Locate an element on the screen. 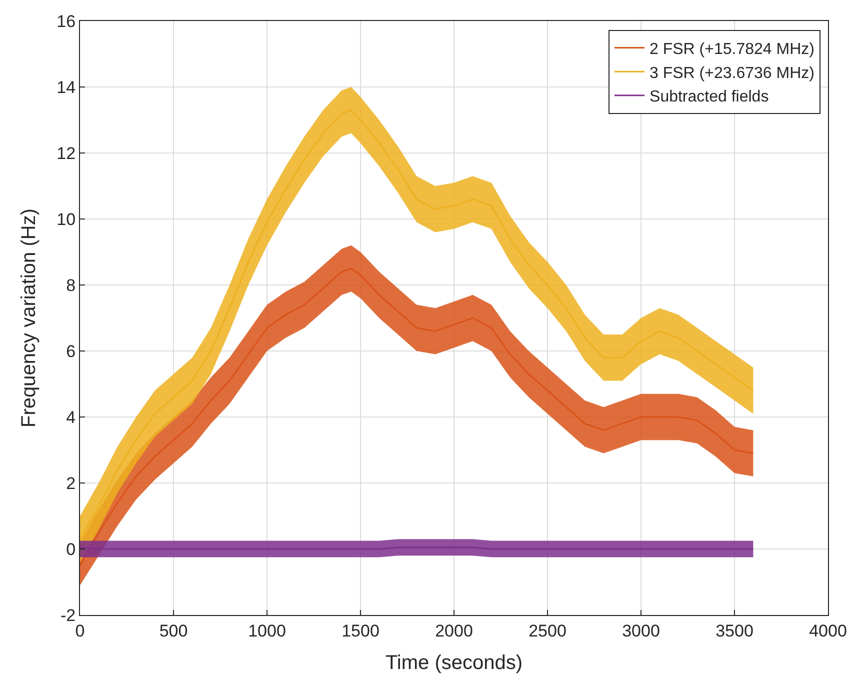 The width and height of the screenshot is (859, 681). y-tick-label: 16 is located at coordinates (66, 21).